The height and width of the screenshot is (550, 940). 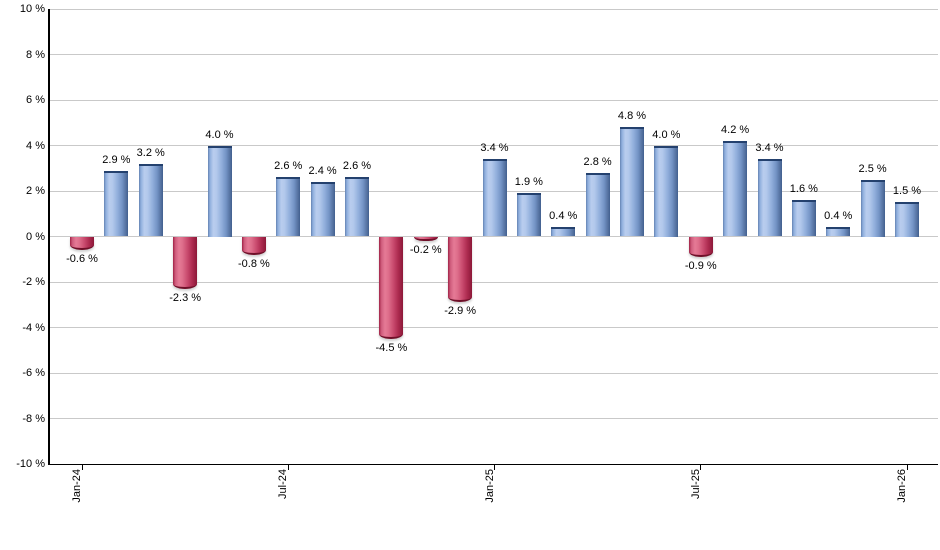 I want to click on bar-value-label-Dec-25: 2.5 %, so click(x=872, y=168).